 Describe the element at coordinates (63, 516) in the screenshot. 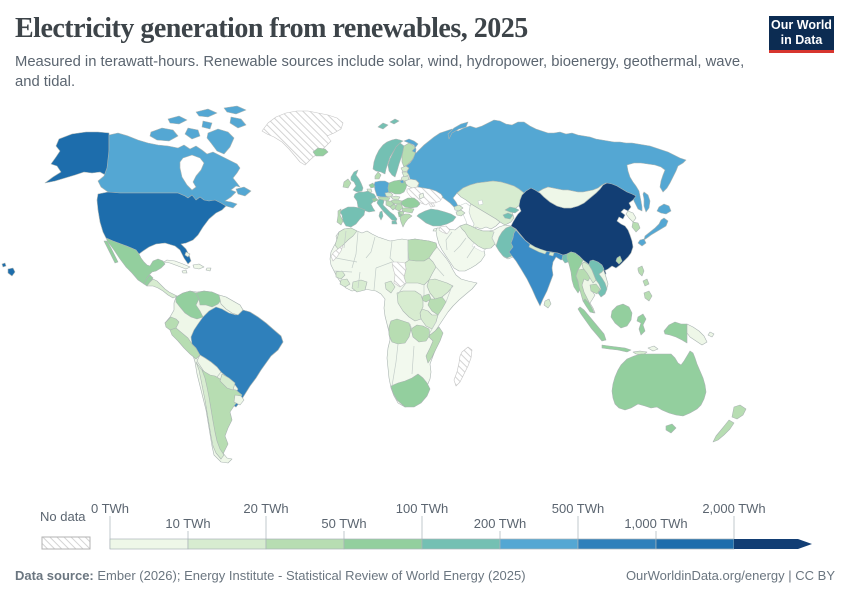

I see `svg-text: No data` at that location.